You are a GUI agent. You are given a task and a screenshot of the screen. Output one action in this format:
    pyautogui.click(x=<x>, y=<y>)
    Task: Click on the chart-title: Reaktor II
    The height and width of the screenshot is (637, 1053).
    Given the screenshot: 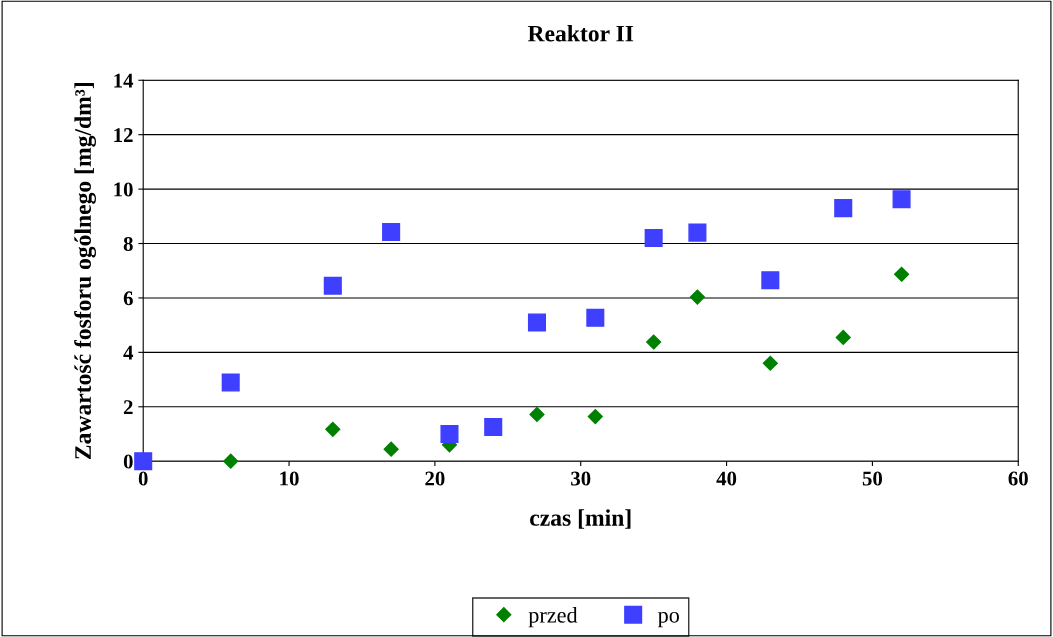 What is the action you would take?
    pyautogui.click(x=580, y=33)
    